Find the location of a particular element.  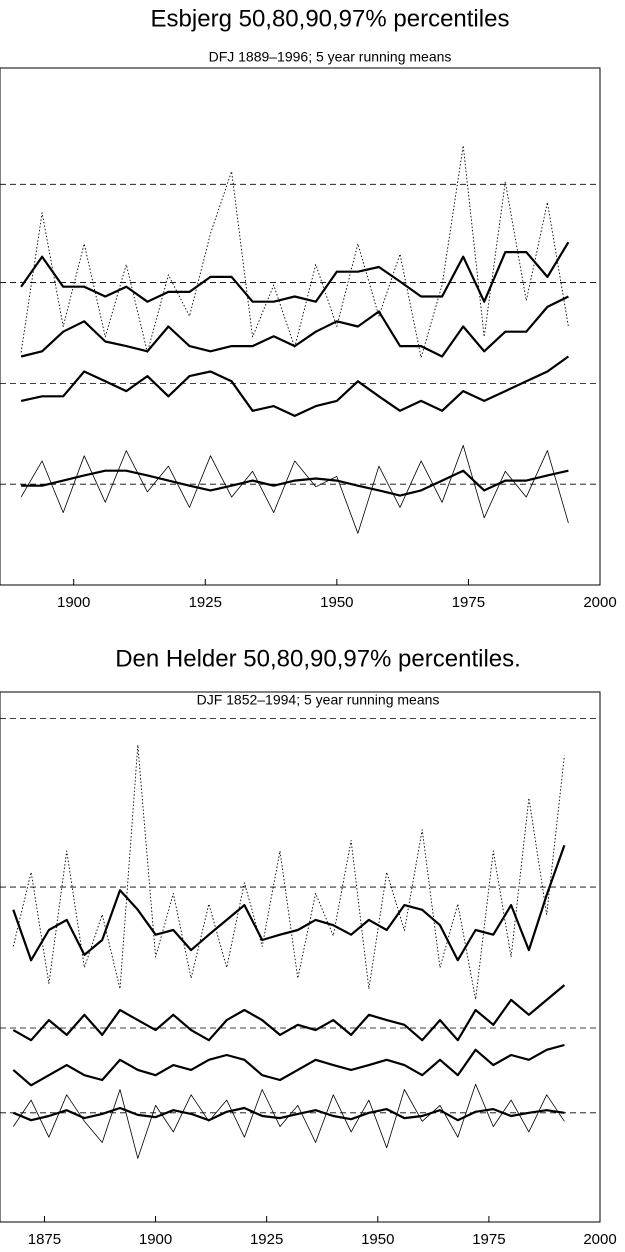

x-tick-label: 1875 is located at coordinates (44, 1239).